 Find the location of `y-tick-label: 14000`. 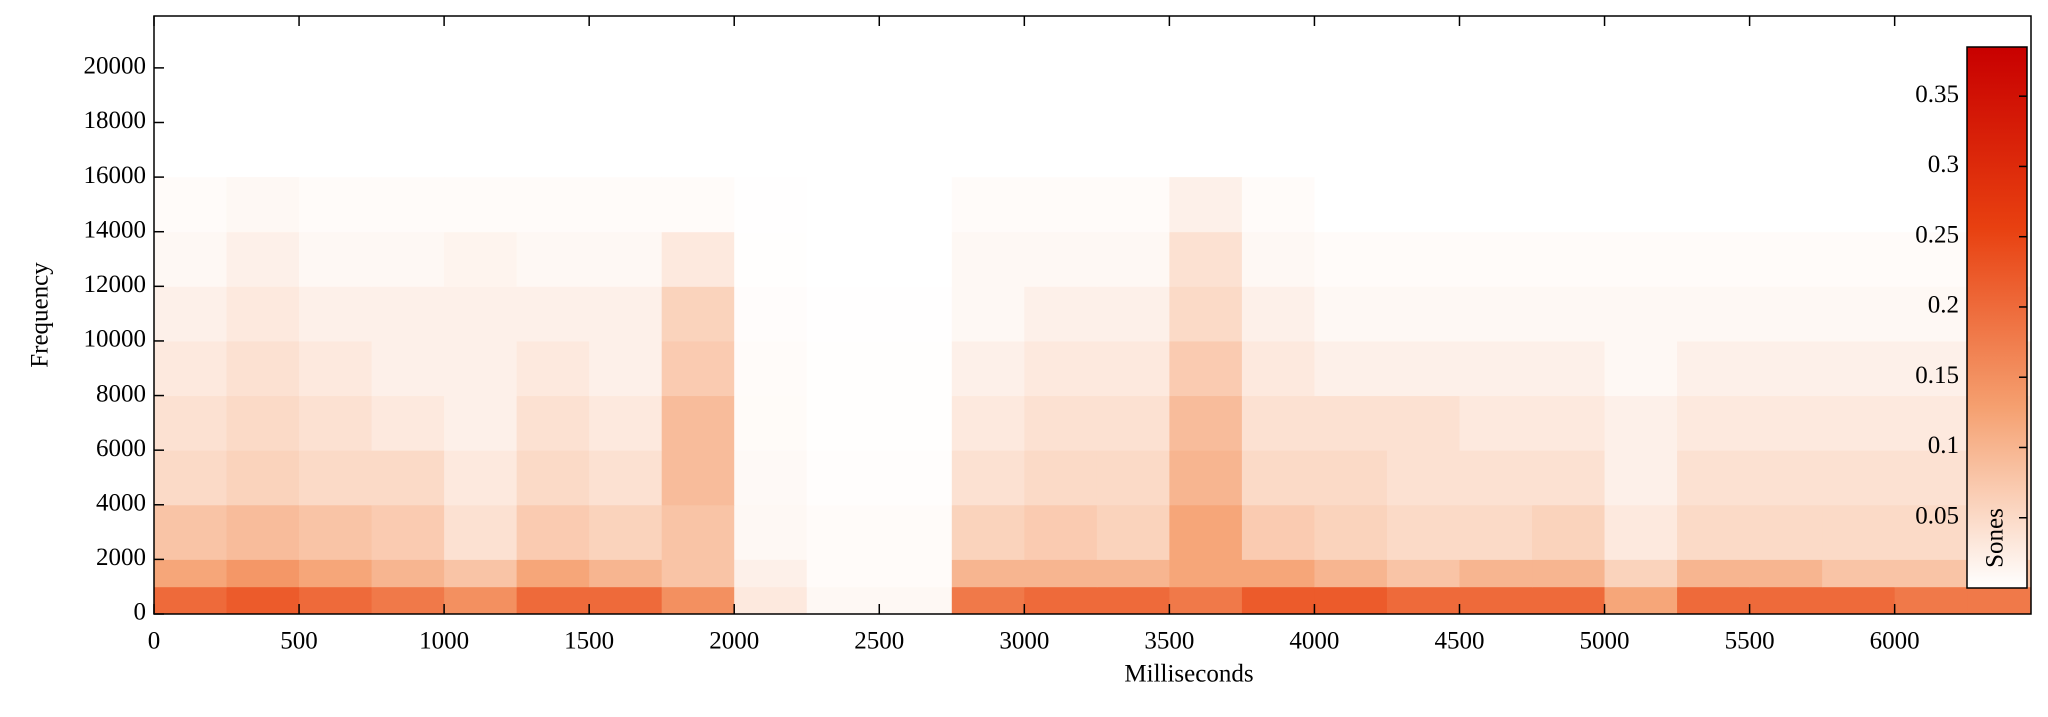

y-tick-label: 14000 is located at coordinates (115, 229).